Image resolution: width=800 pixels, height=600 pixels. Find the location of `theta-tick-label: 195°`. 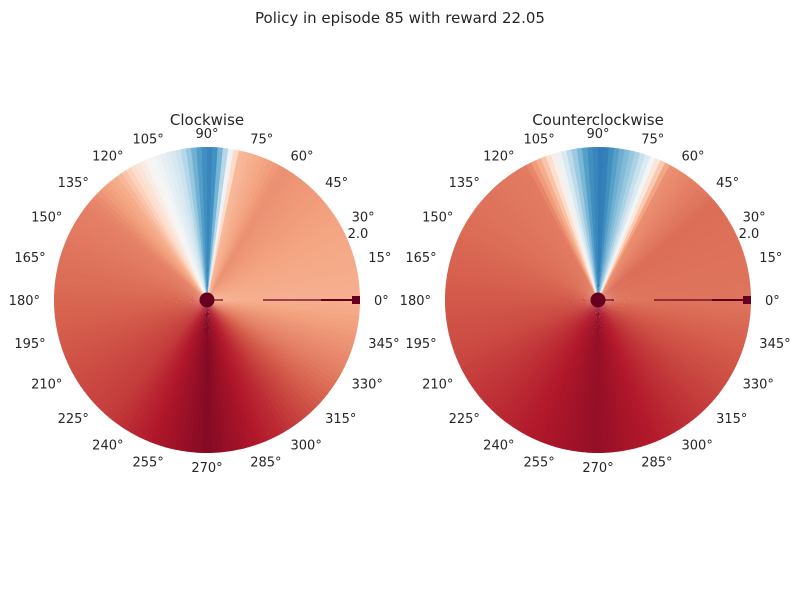

theta-tick-label: 195° is located at coordinates (29, 344).